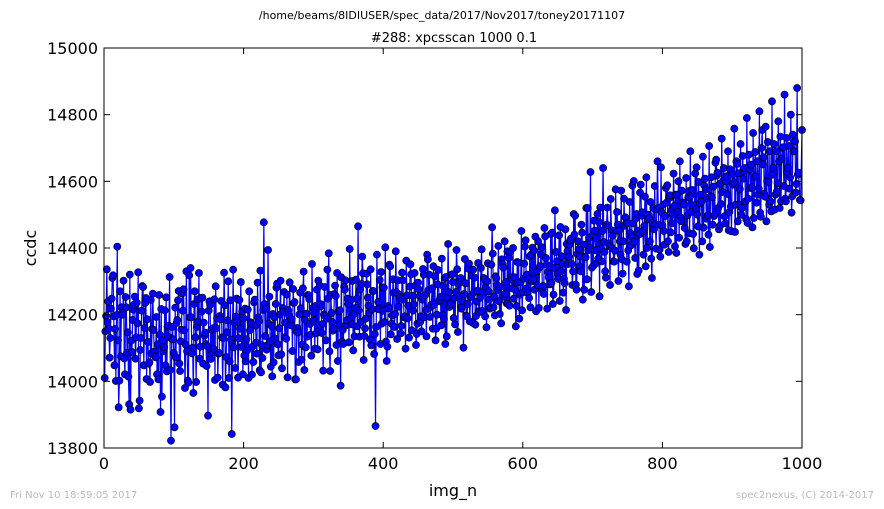  Describe the element at coordinates (72, 381) in the screenshot. I see `y-tick-label: 14000` at that location.